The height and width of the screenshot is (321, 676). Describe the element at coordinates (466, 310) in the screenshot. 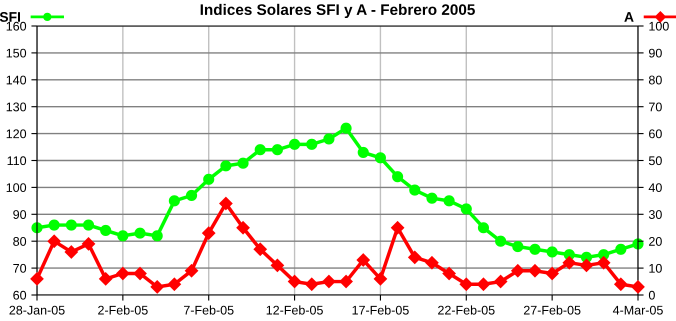

I see `x-tick-label: 22-Feb-05` at that location.